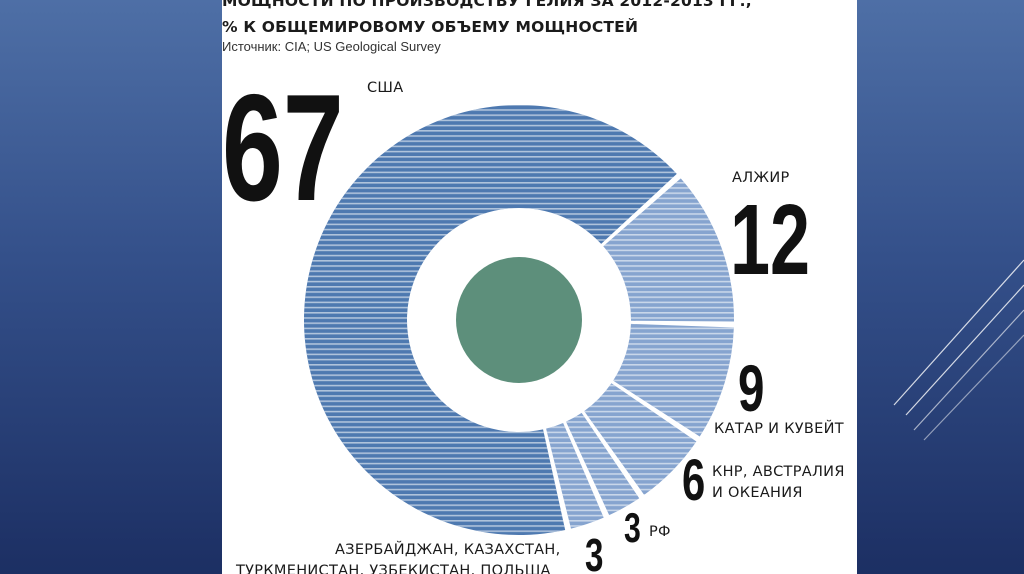  Describe the element at coordinates (694, 480) in the screenshot. I see `china-value: 6` at that location.